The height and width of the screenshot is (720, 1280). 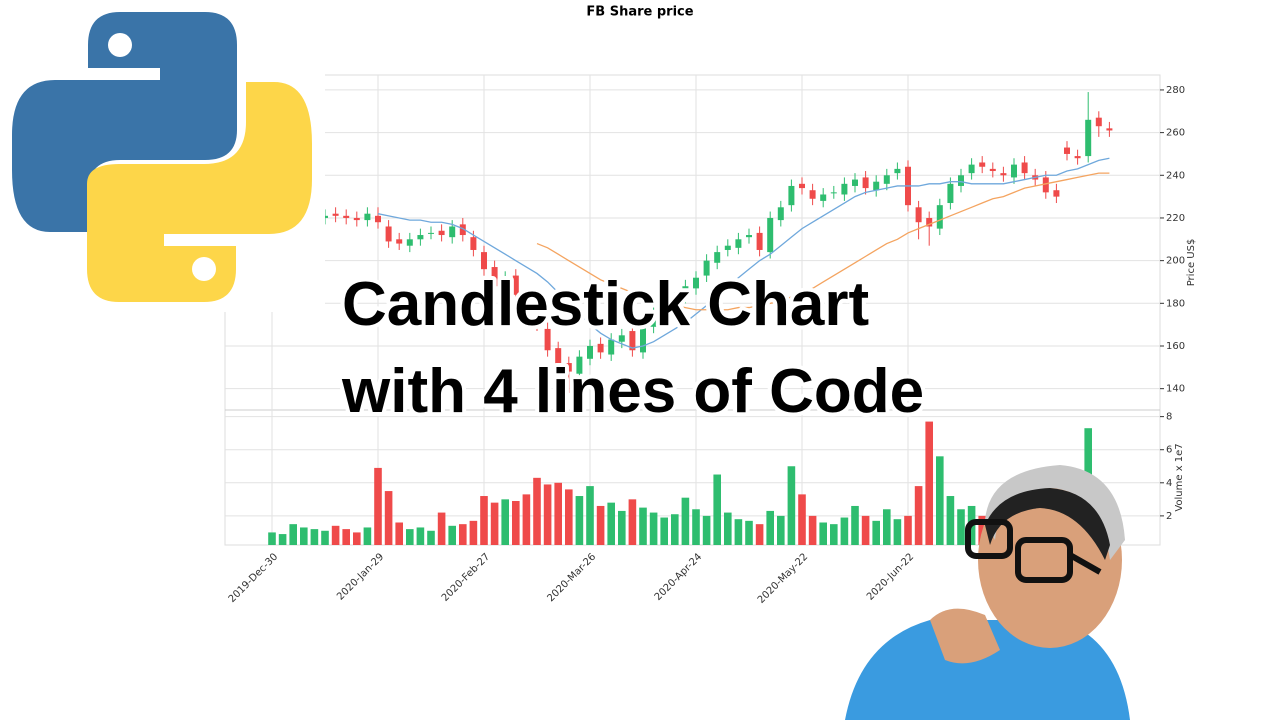 I want to click on y-tick-label: 180, so click(x=1175, y=303).